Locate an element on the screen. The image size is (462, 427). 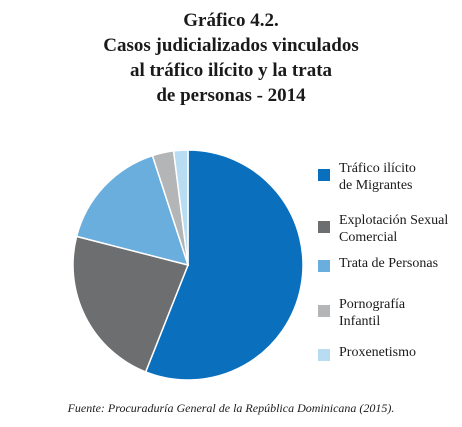
legend-swatch-pornografia is located at coordinates (324, 311).